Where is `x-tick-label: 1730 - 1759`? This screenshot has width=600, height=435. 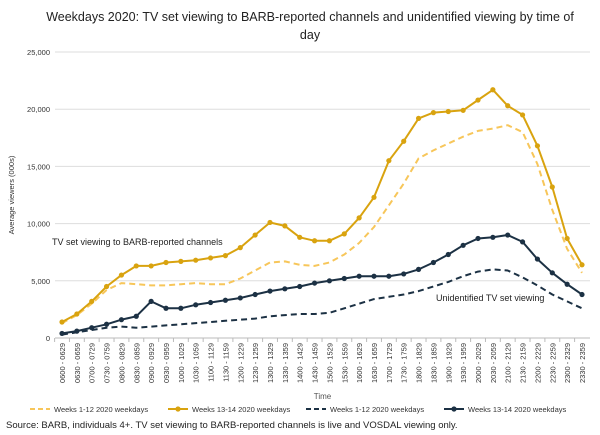 x-tick-label: 1730 - 1759 is located at coordinates (404, 363).